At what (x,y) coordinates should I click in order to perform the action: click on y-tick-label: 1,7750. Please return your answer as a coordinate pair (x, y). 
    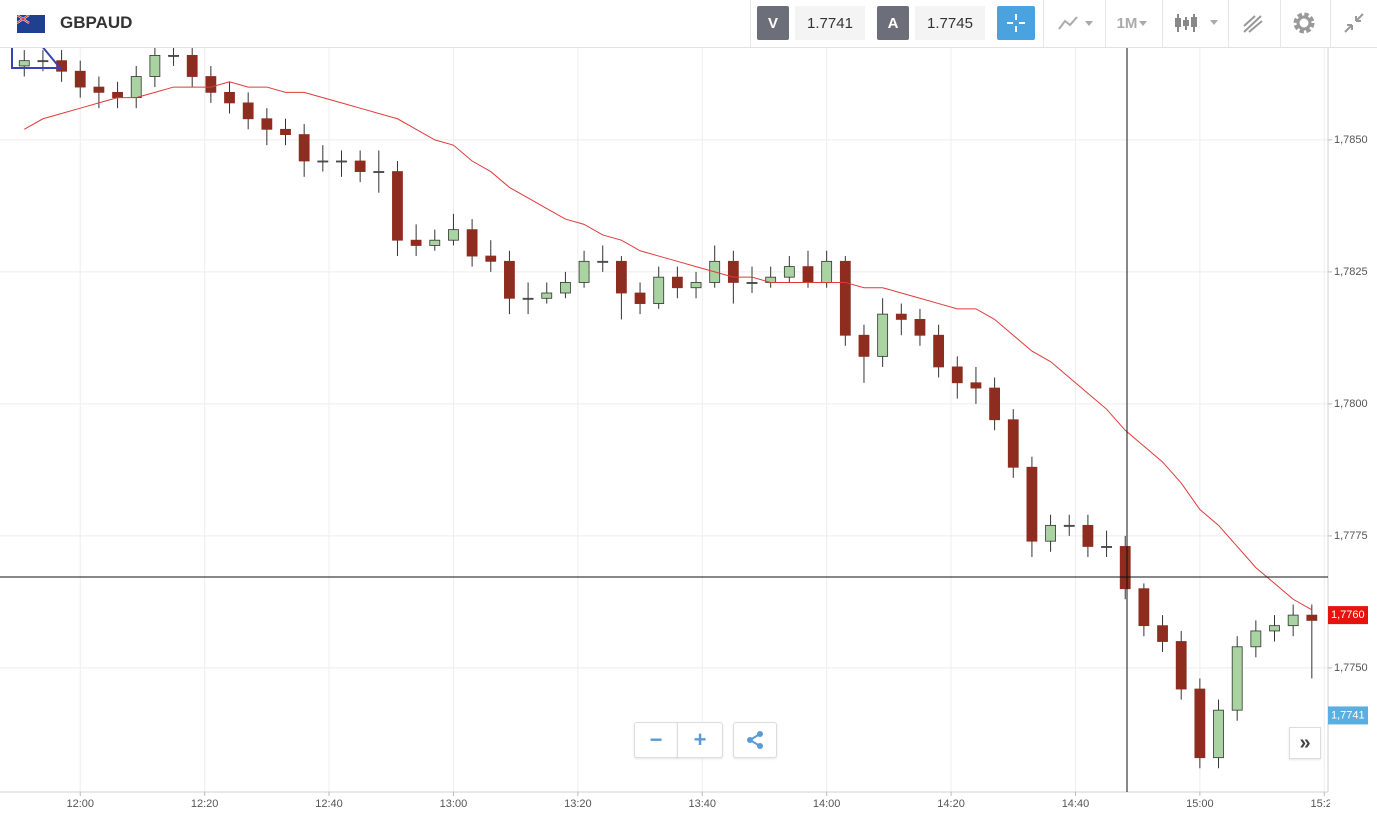
    Looking at the image, I should click on (1351, 668).